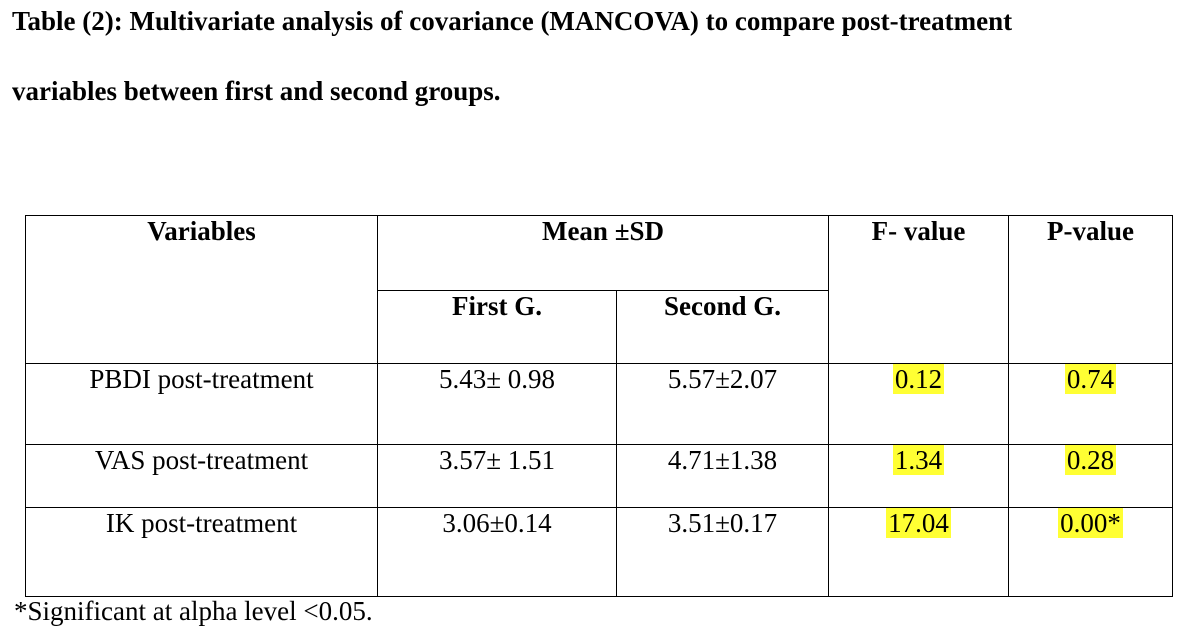  I want to click on cell-second-group: 3.51±0.17, so click(722, 552).